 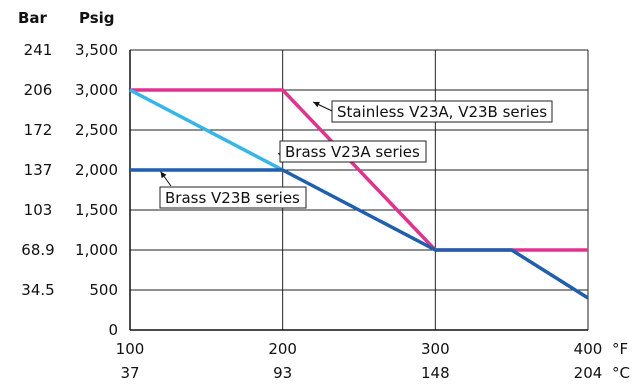 What do you see at coordinates (282, 349) in the screenshot?
I see `x-tick-label-fahrenheit: 200` at bounding box center [282, 349].